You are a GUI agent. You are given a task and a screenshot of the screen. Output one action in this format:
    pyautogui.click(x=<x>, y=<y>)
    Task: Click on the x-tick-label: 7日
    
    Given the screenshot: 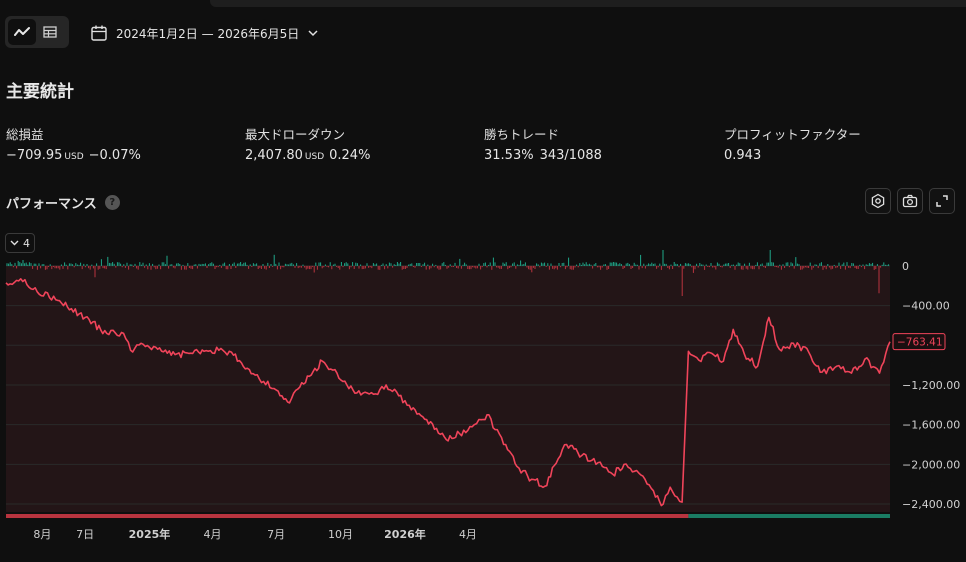 What is the action you would take?
    pyautogui.click(x=85, y=534)
    